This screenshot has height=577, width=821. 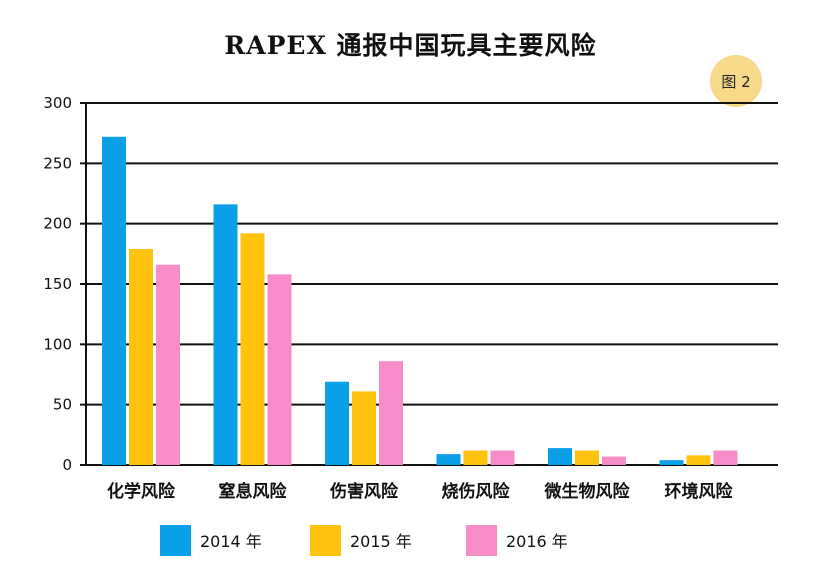 What do you see at coordinates (57, 344) in the screenshot?
I see `y-tick-label: 100` at bounding box center [57, 344].